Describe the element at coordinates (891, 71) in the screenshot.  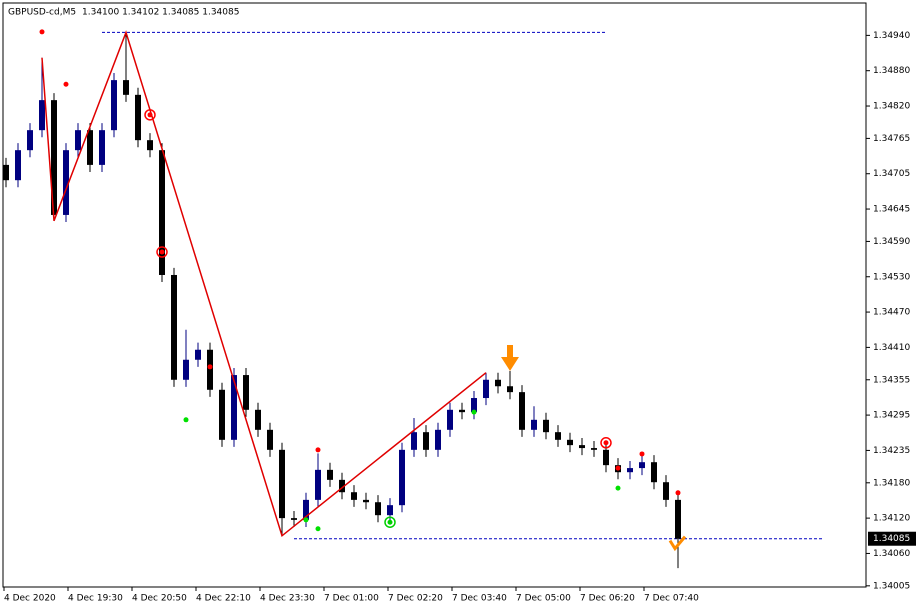
I see `y-tick-label: 1.34880` at that location.